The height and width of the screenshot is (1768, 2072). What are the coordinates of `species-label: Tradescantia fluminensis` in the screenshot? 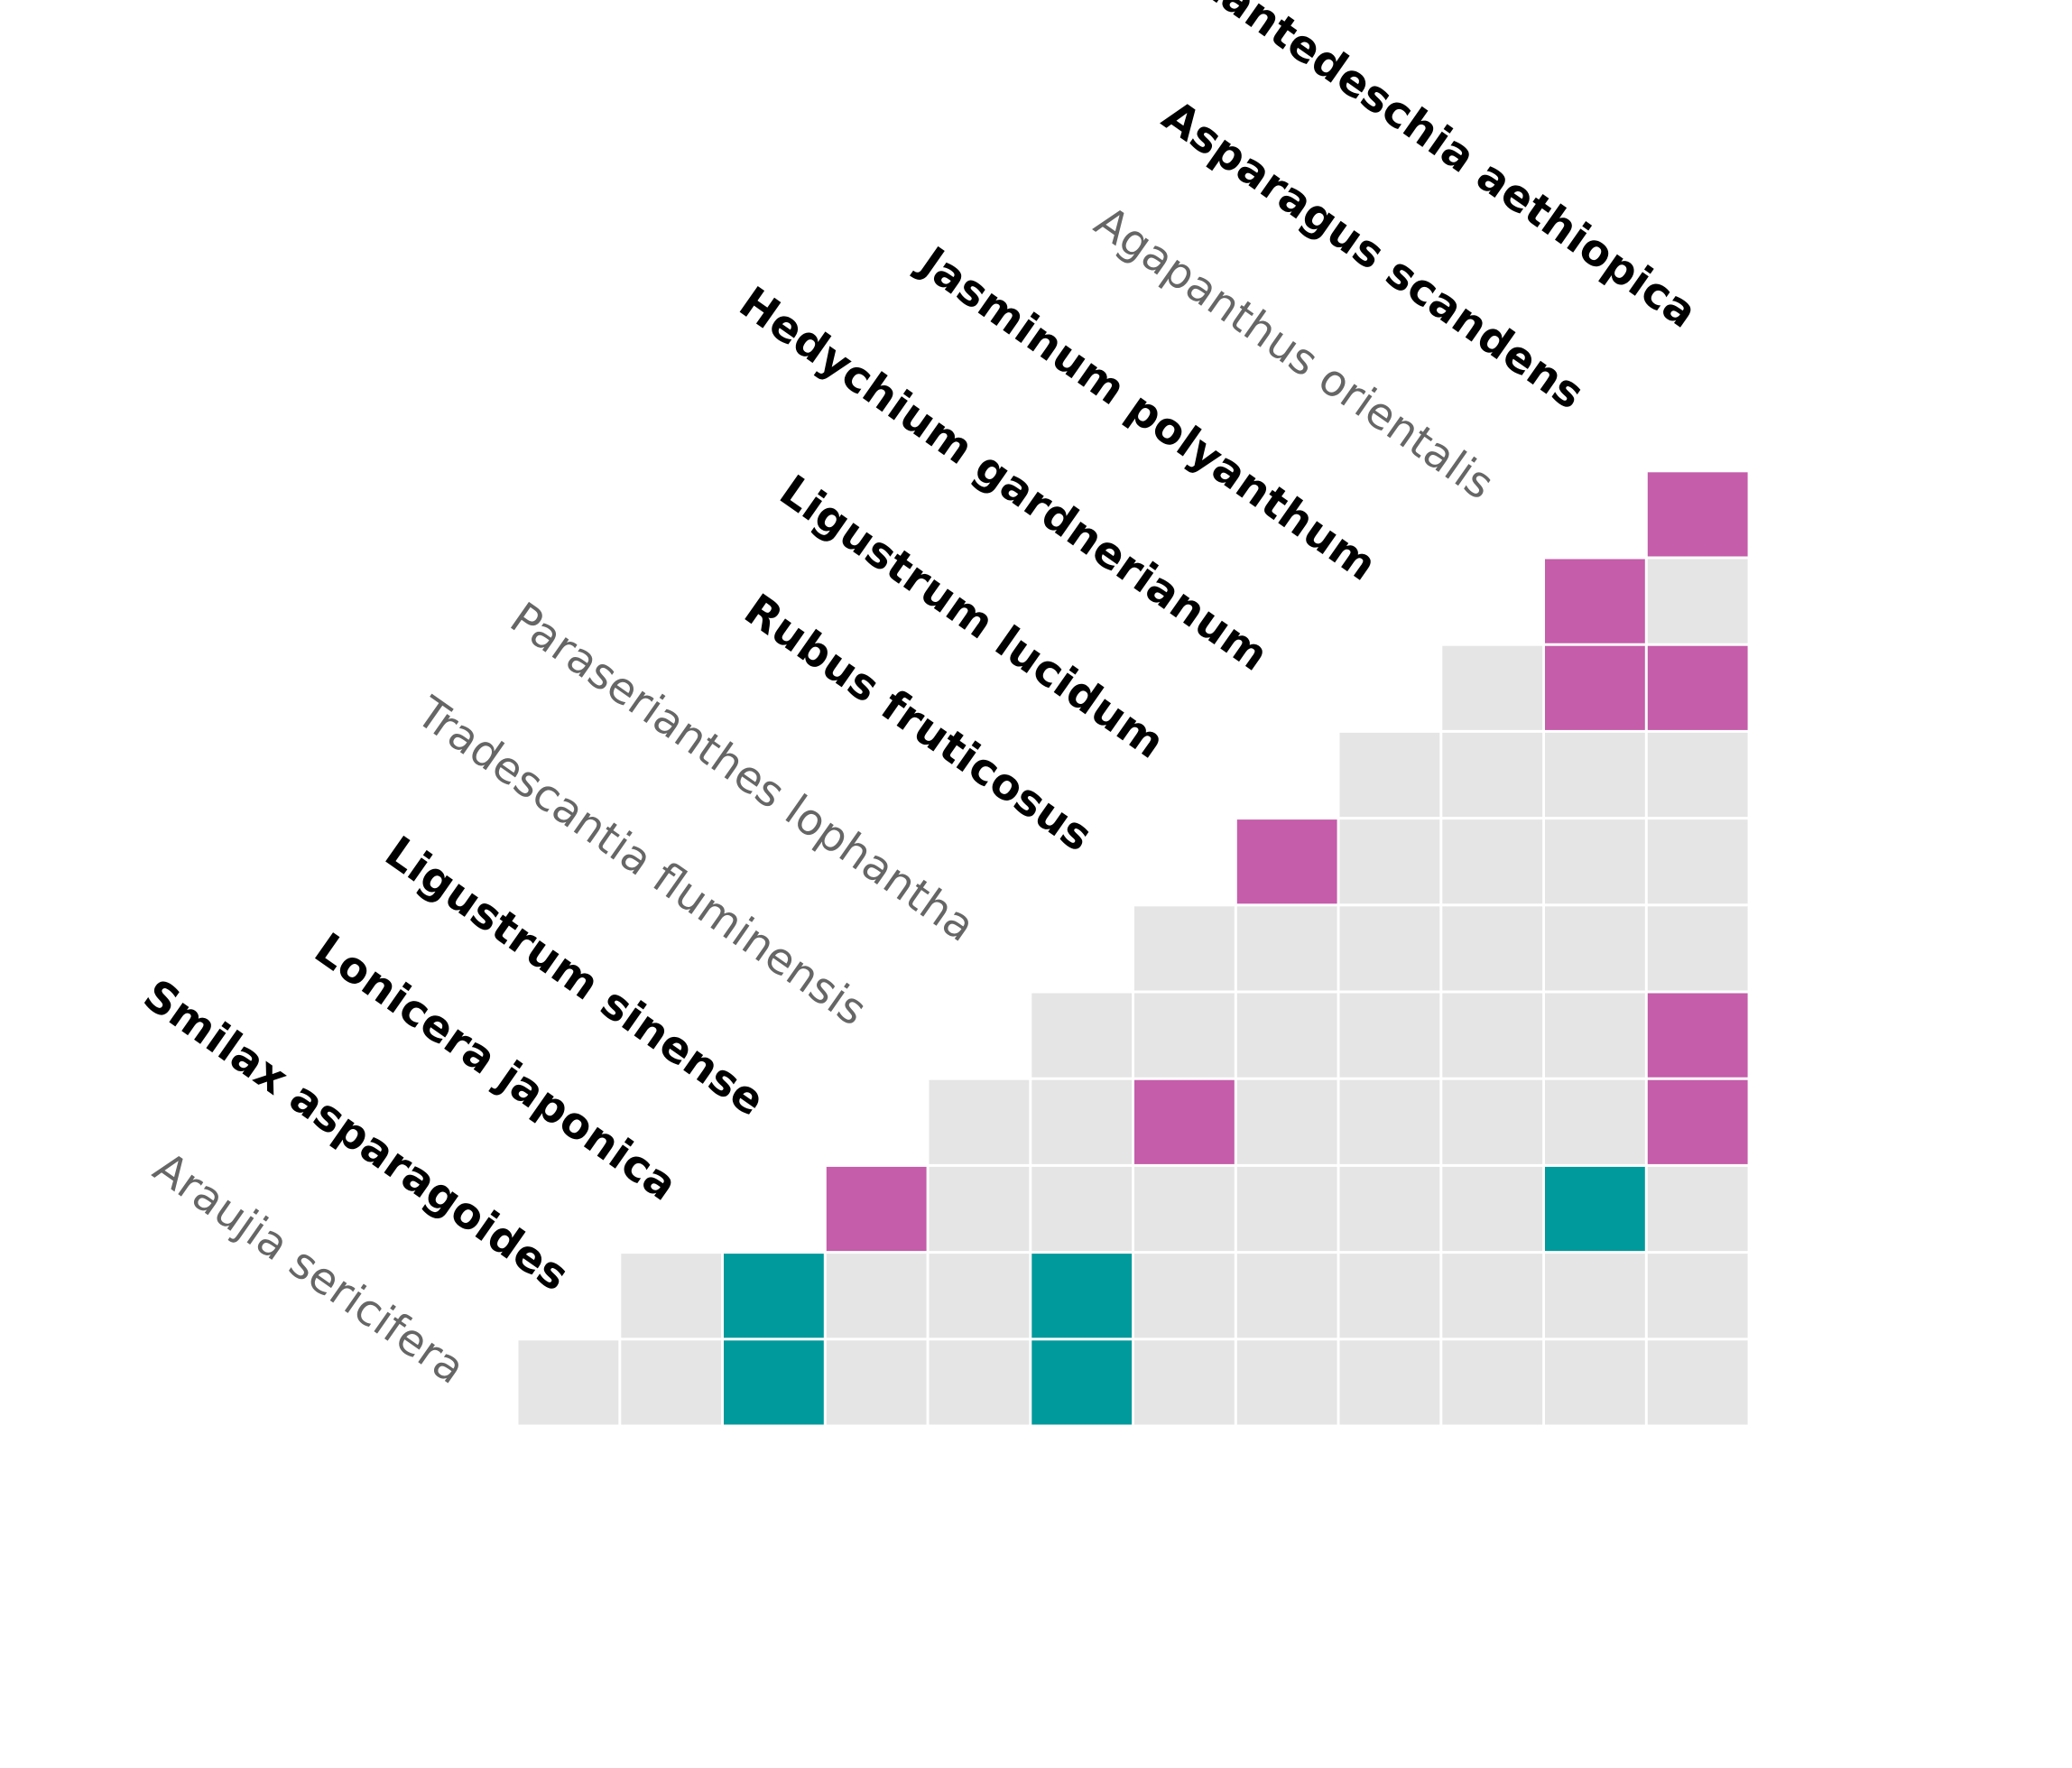 It's located at (641, 862).